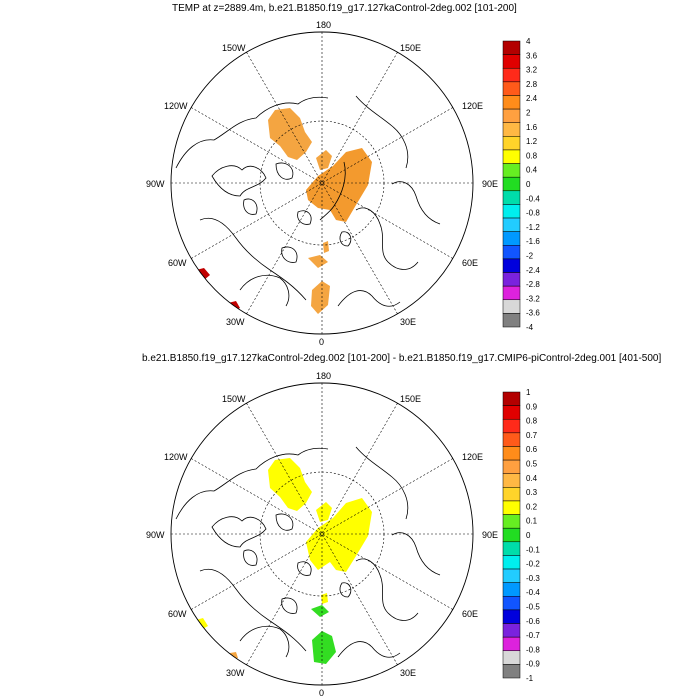 The height and width of the screenshot is (700, 700). What do you see at coordinates (532, 55) in the screenshot?
I see `colorbar-label: 3.6` at bounding box center [532, 55].